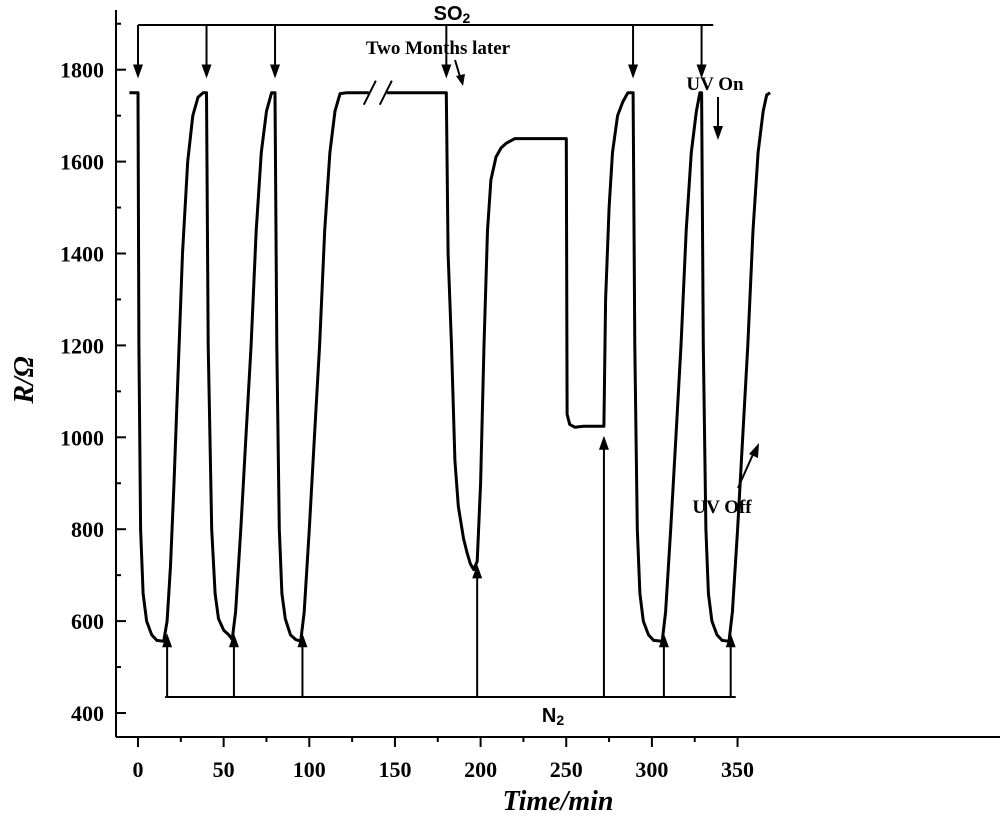 Image resolution: width=1000 pixels, height=819 pixels. What do you see at coordinates (82, 345) in the screenshot?
I see `y-tick-label: 1200` at bounding box center [82, 345].